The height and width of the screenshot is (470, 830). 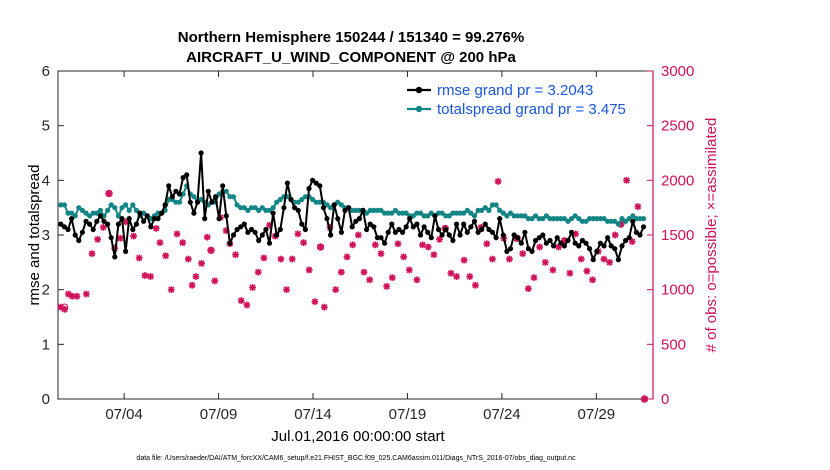 What do you see at coordinates (677, 180) in the screenshot?
I see `right-y-tick-label: 2000` at bounding box center [677, 180].